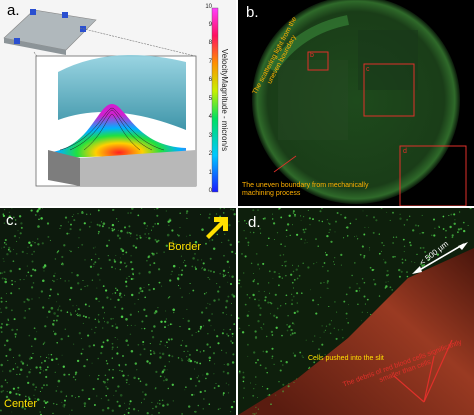 Image resolution: width=474 pixels, height=415 pixels. What do you see at coordinates (312, 55) in the screenshot?
I see `roi-label: b` at bounding box center [312, 55].